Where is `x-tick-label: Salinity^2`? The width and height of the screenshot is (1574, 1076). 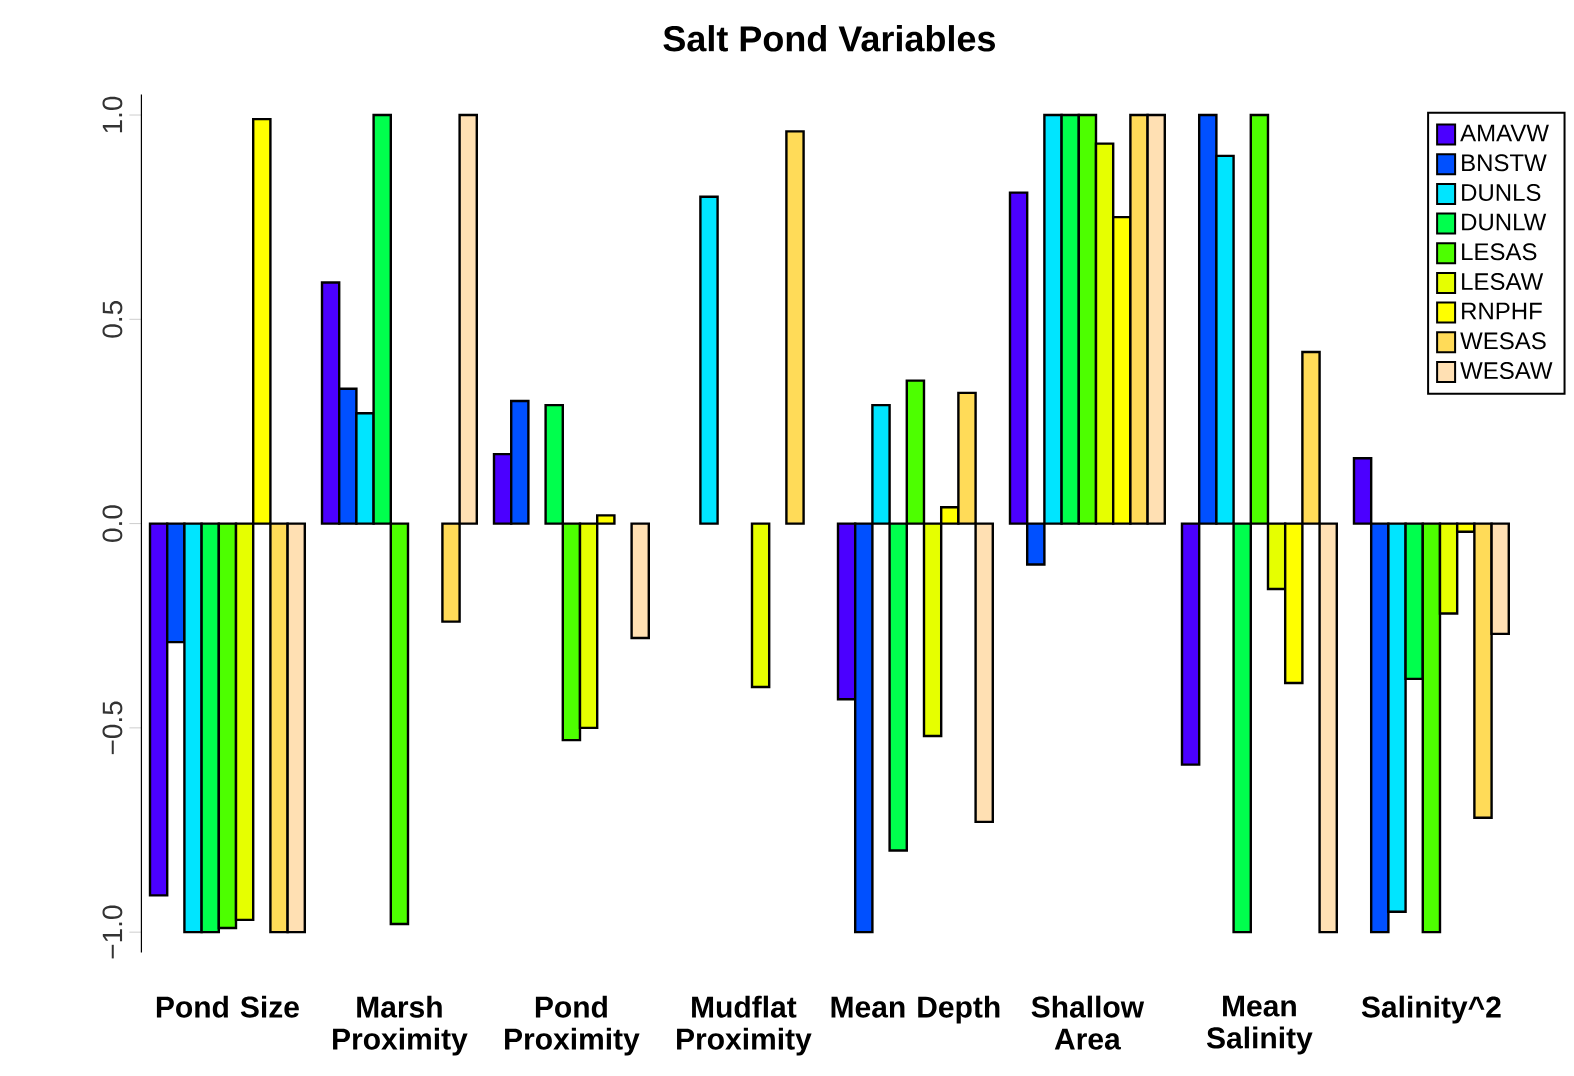
x-tick-label: Salinity^2 is located at coordinates (1431, 1009).